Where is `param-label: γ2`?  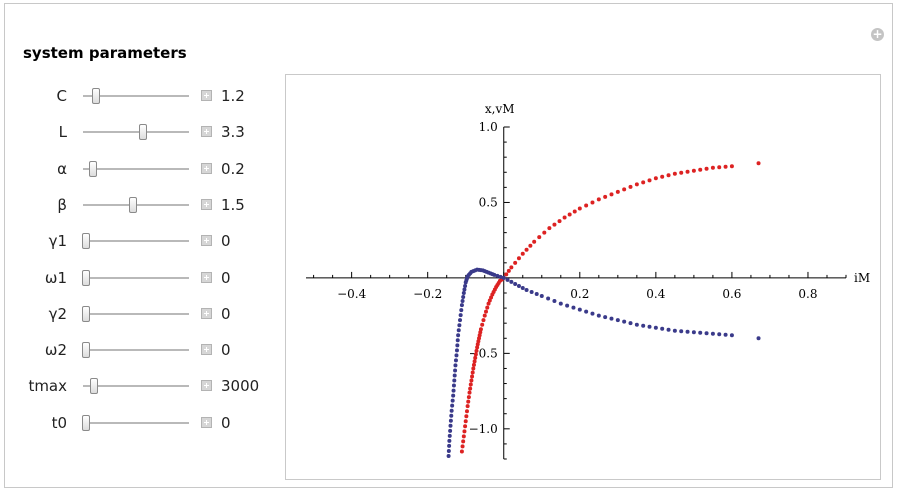
param-label: γ2 is located at coordinates (57, 313).